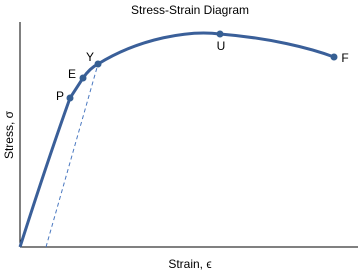 This screenshot has width=362, height=279. I want to click on offset-line, so click(72, 155).